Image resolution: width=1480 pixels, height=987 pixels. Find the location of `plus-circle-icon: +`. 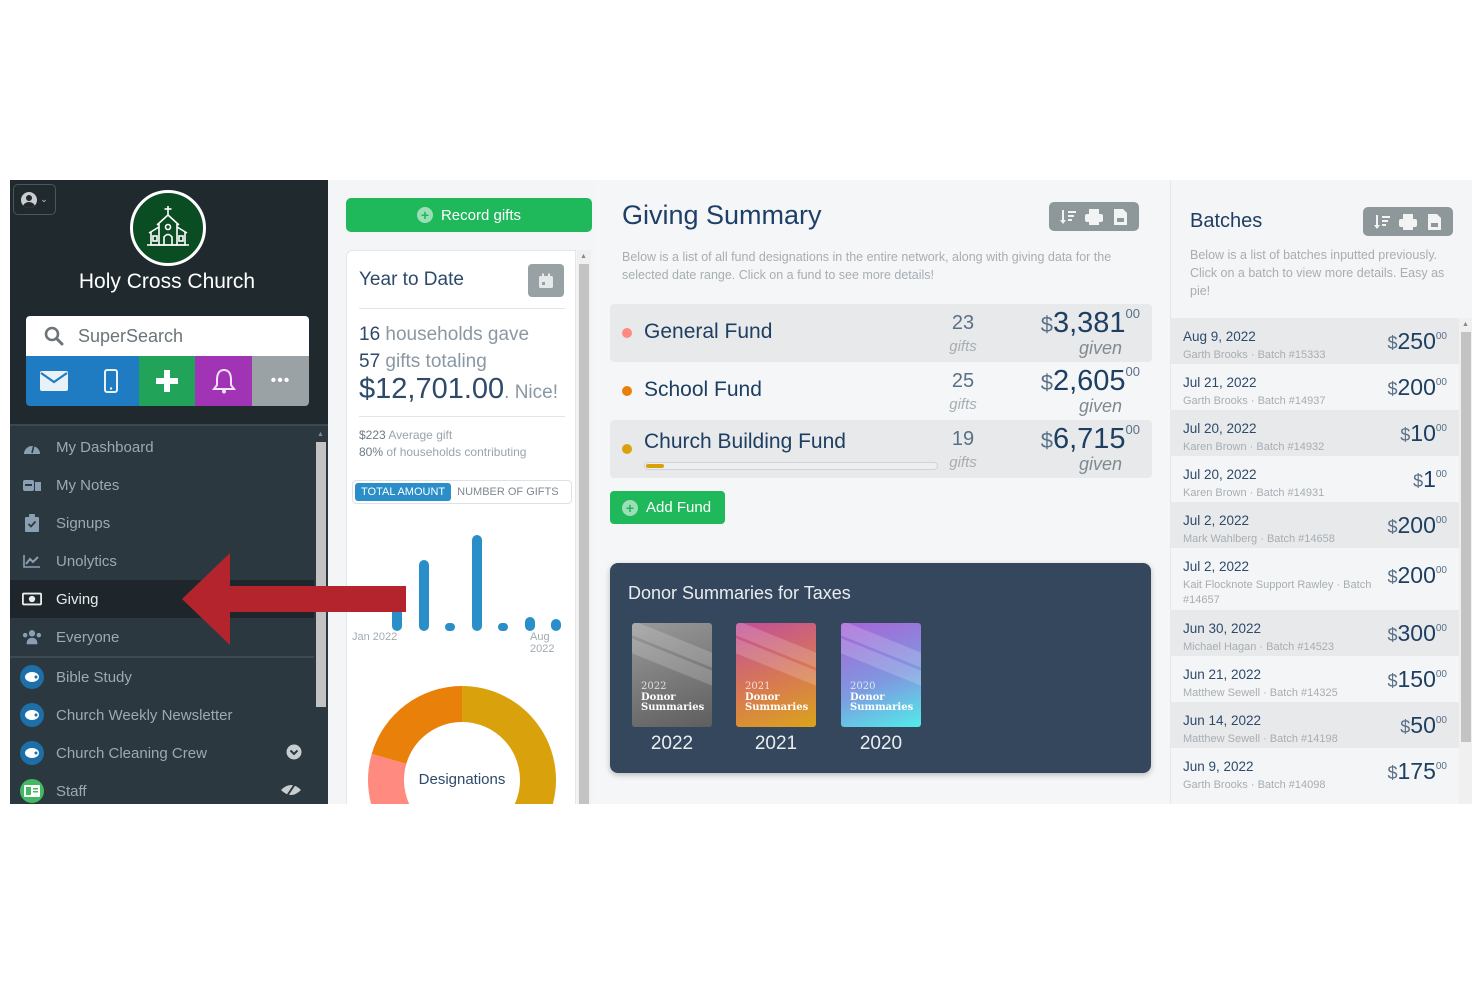

plus-circle-icon: + is located at coordinates (424, 215).